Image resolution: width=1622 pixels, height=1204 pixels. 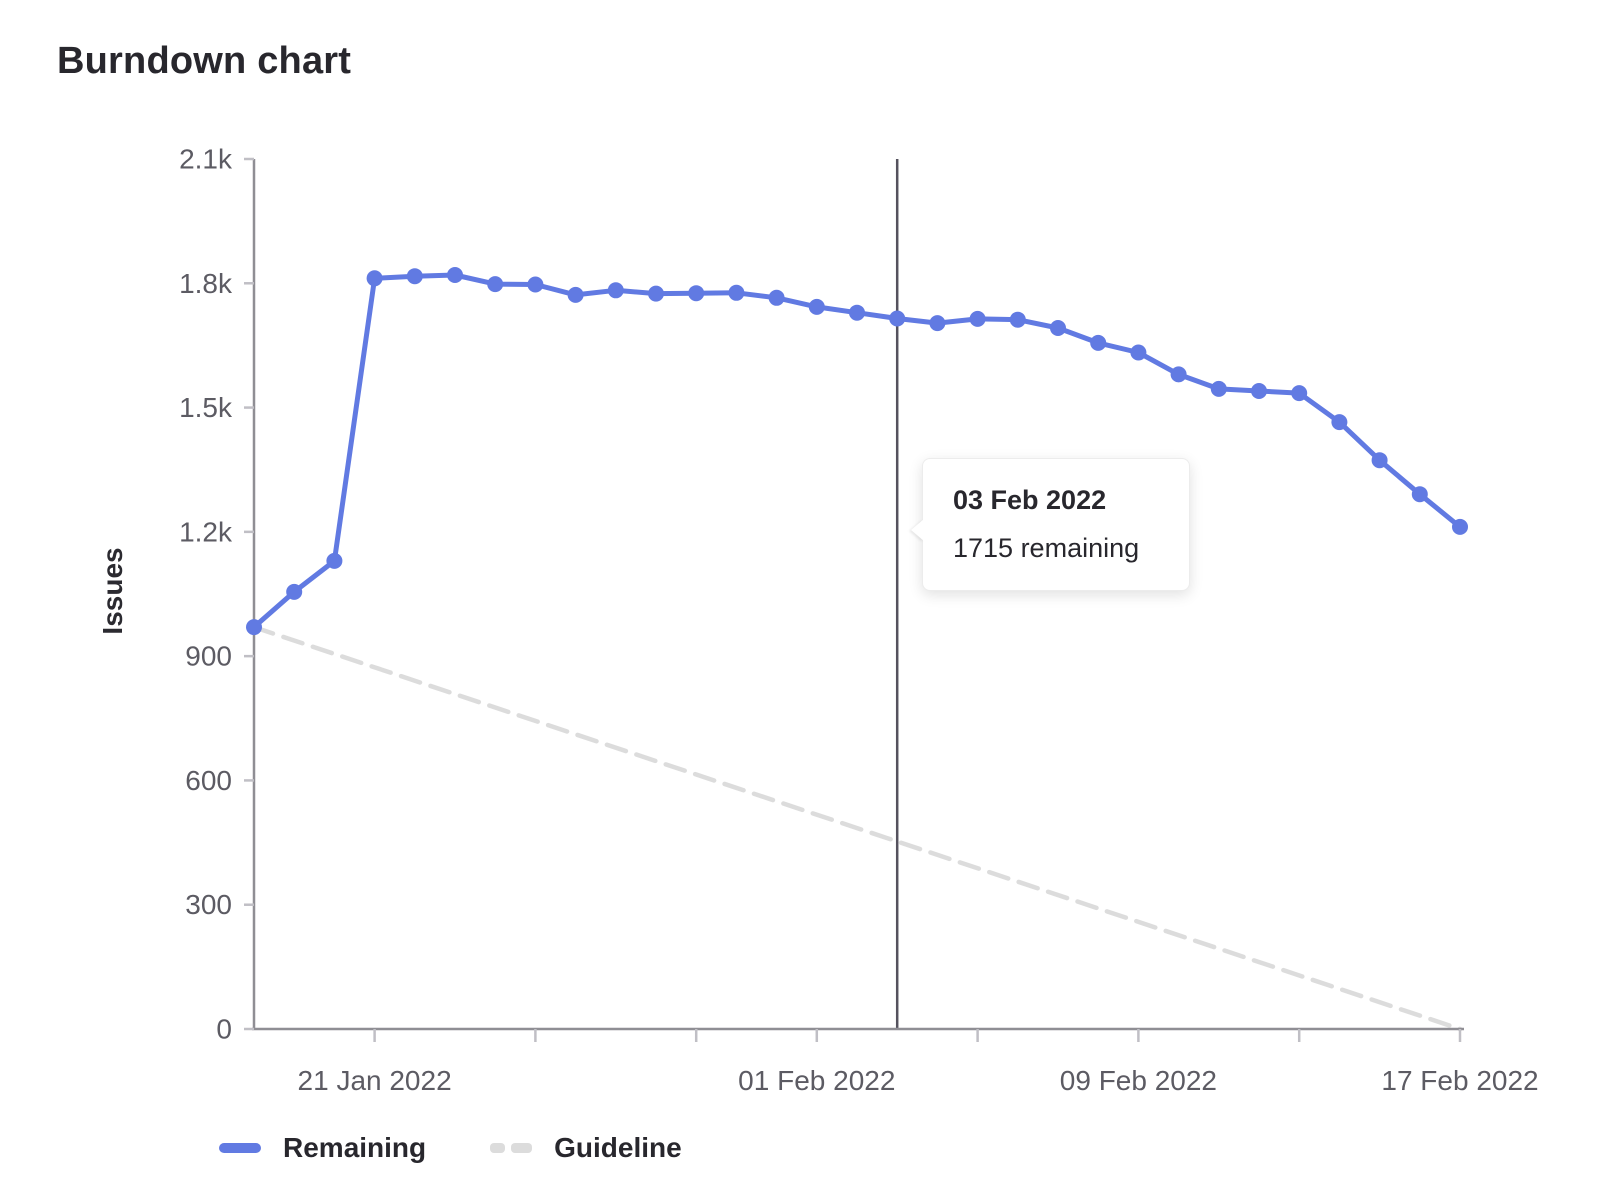 I want to click on chart-tooltip: 03 Feb 2022 1715 remaining, so click(x=1050, y=524).